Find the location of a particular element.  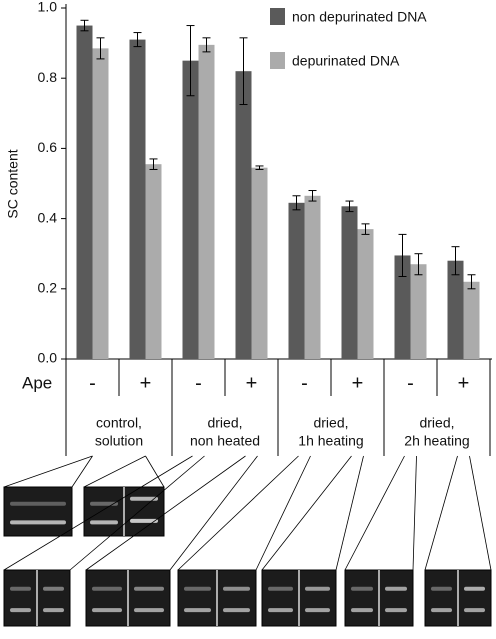

group-label: solution is located at coordinates (119, 441).